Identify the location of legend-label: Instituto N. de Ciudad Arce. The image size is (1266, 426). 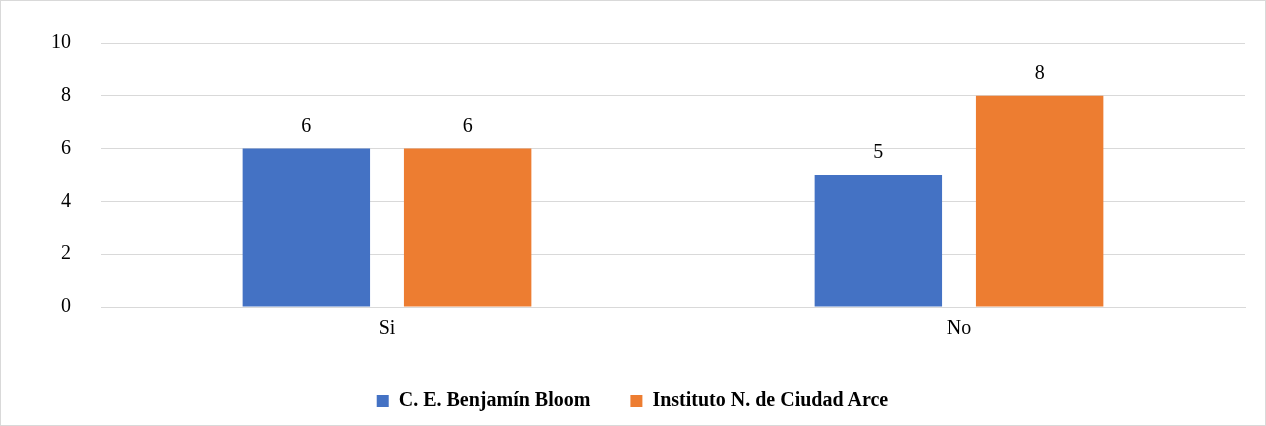
(770, 399).